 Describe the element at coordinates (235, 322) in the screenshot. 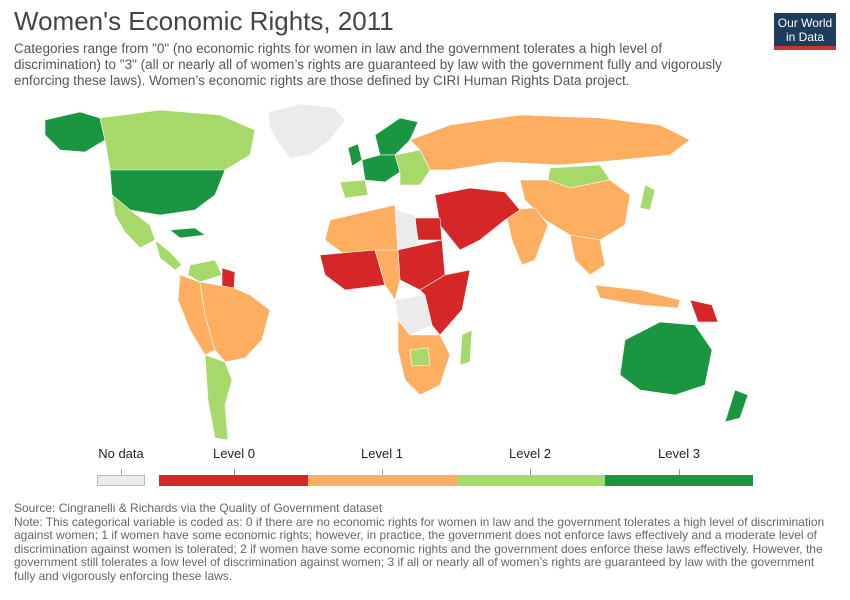

I see `region-brazil` at that location.